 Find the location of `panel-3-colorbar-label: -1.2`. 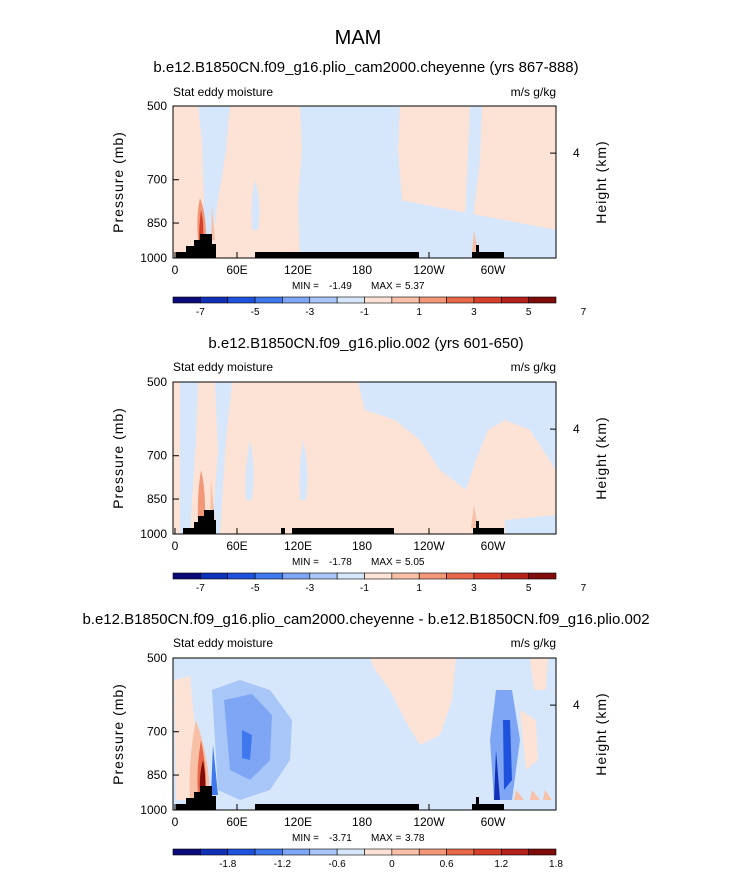

panel-3-colorbar-label: -1.2 is located at coordinates (283, 864).